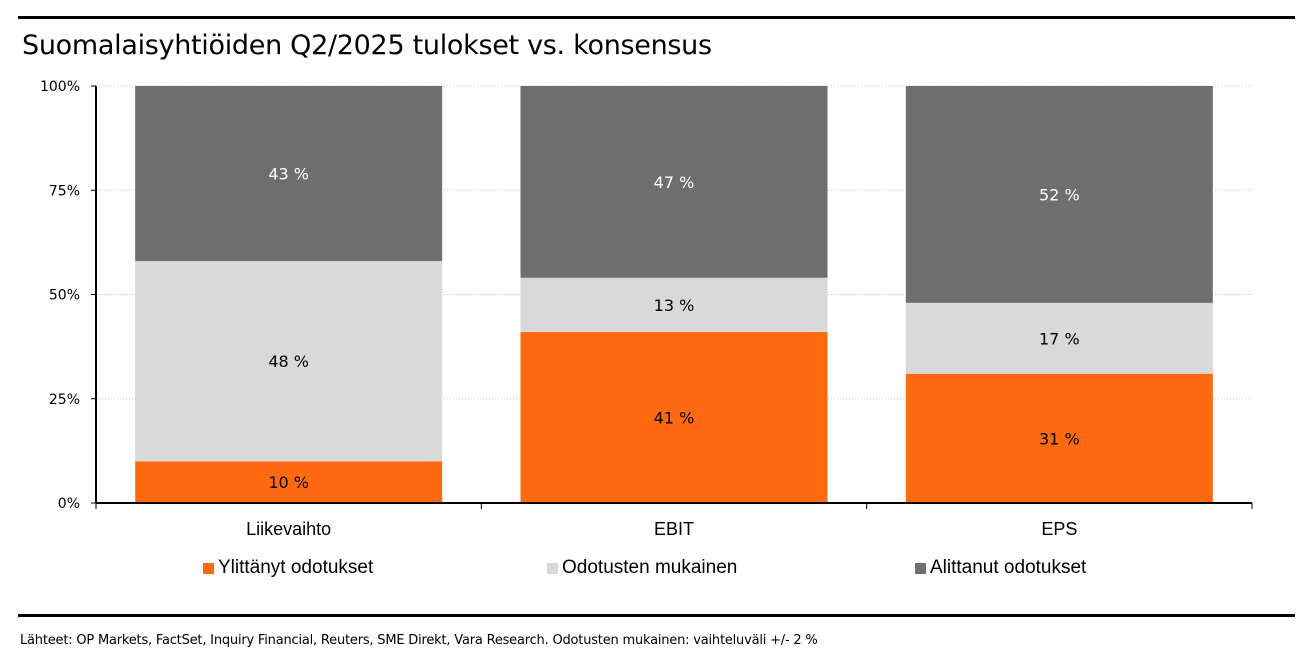  I want to click on data-label: 41 %, so click(674, 418).